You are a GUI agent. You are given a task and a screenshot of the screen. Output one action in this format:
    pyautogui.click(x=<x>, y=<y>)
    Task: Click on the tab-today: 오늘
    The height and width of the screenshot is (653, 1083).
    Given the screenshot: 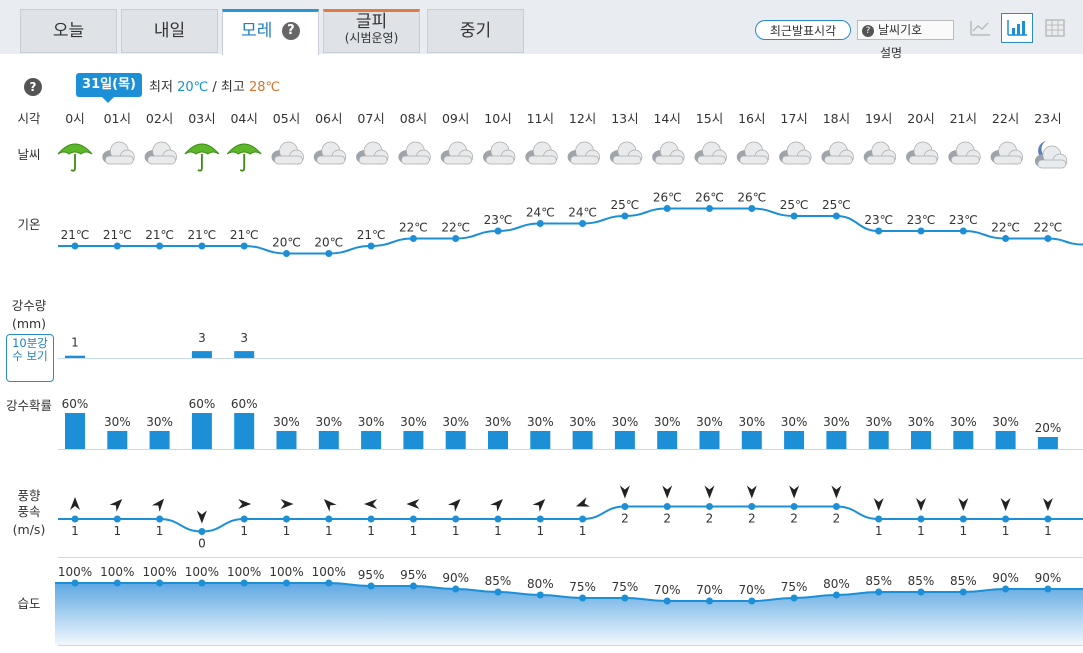 What is the action you would take?
    pyautogui.click(x=68, y=31)
    